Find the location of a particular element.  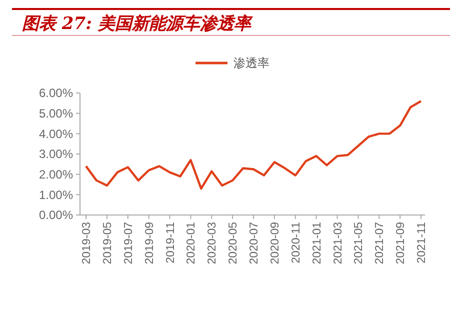

x-tick-label: 2021-01 is located at coordinates (317, 243).